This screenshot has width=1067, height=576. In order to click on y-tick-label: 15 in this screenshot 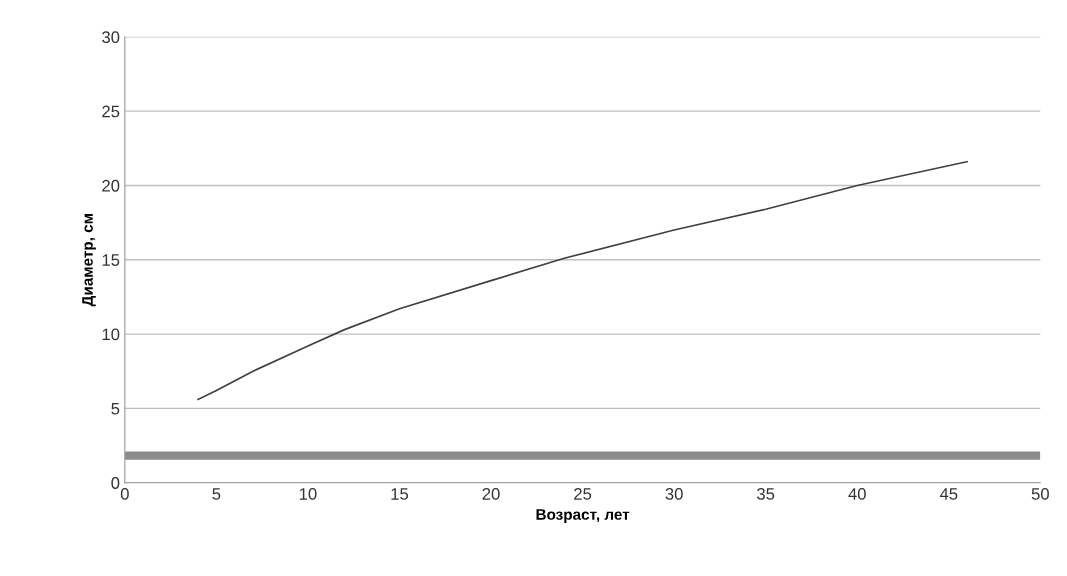, I will do `click(111, 260)`.